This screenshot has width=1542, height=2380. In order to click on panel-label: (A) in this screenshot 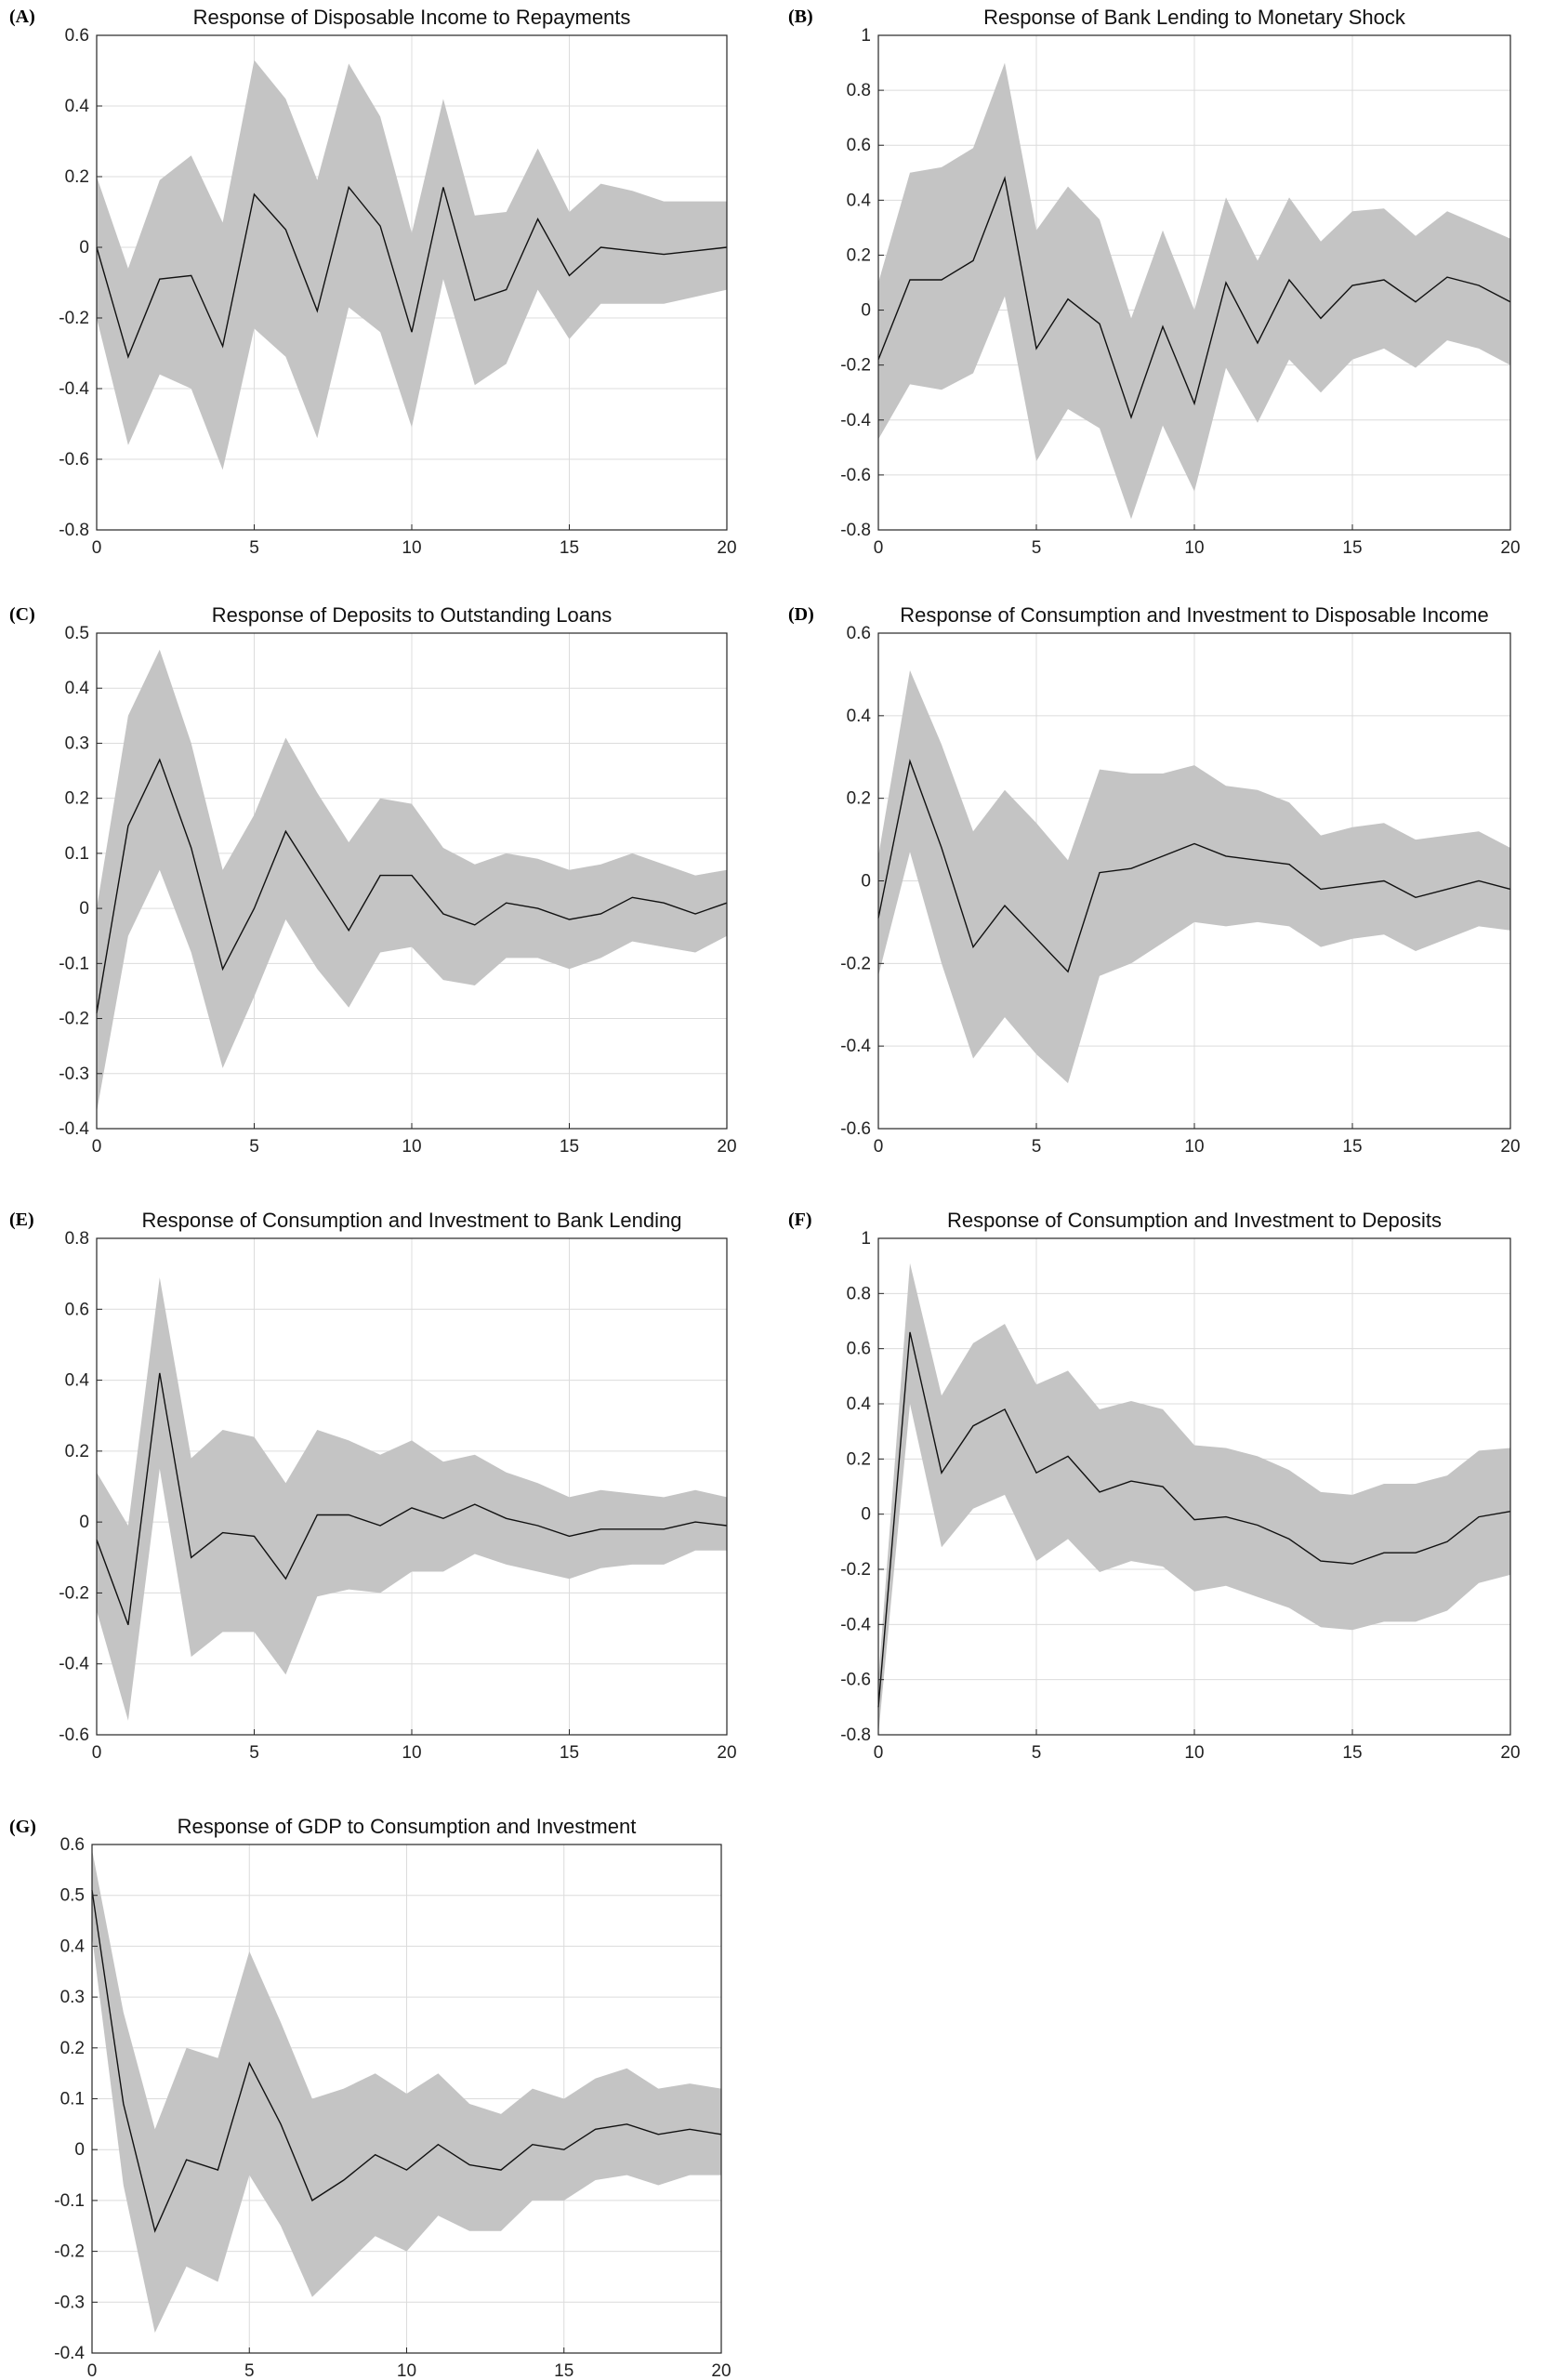, I will do `click(22, 17)`.